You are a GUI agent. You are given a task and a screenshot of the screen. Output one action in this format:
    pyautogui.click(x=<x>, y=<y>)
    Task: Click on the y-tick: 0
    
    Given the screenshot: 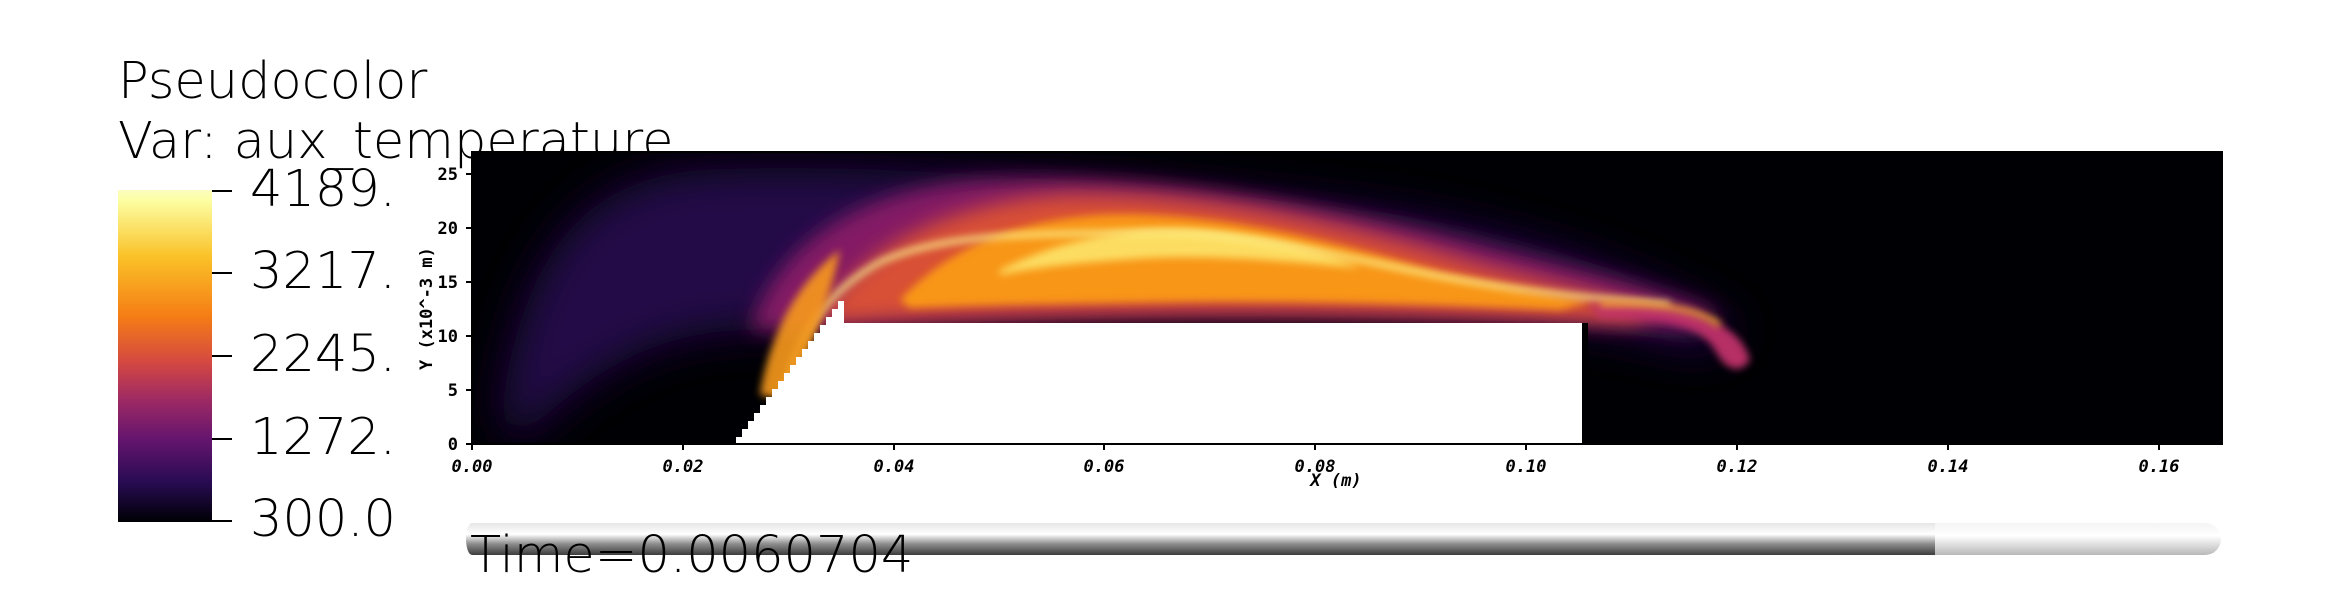 What is the action you would take?
    pyautogui.click(x=460, y=445)
    